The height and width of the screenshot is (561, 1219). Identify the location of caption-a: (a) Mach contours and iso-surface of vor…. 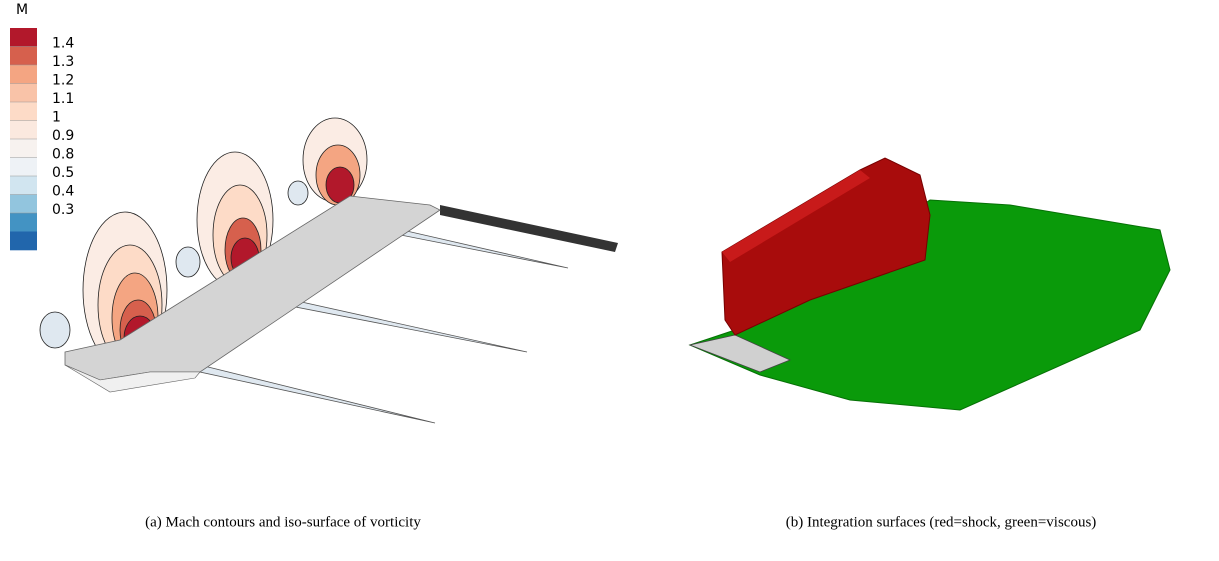
(283, 522).